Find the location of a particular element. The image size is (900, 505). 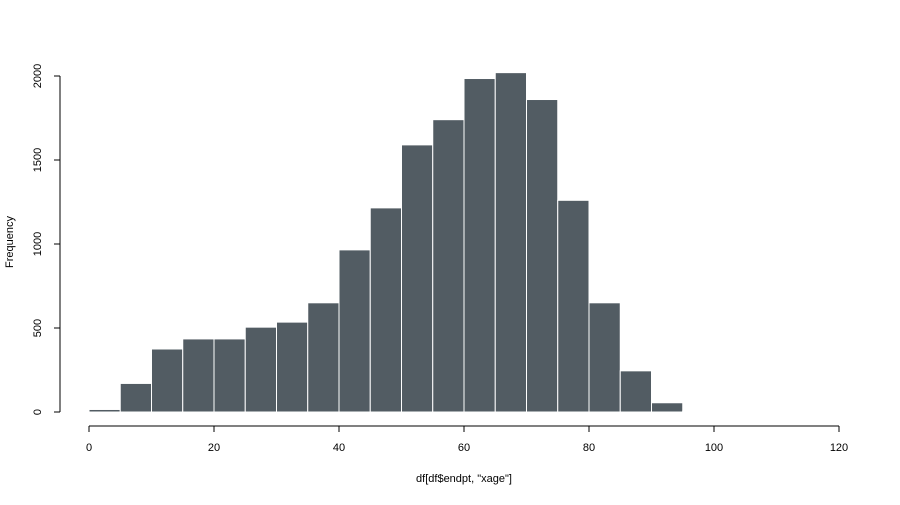

y-tick-label-1000: 1000 is located at coordinates (38, 244).